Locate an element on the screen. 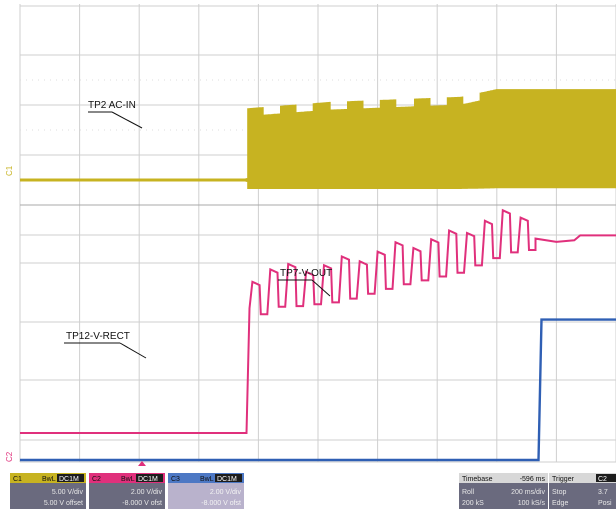 This screenshot has height=512, width=616. timebase-div: 200 ms/div is located at coordinates (528, 492).